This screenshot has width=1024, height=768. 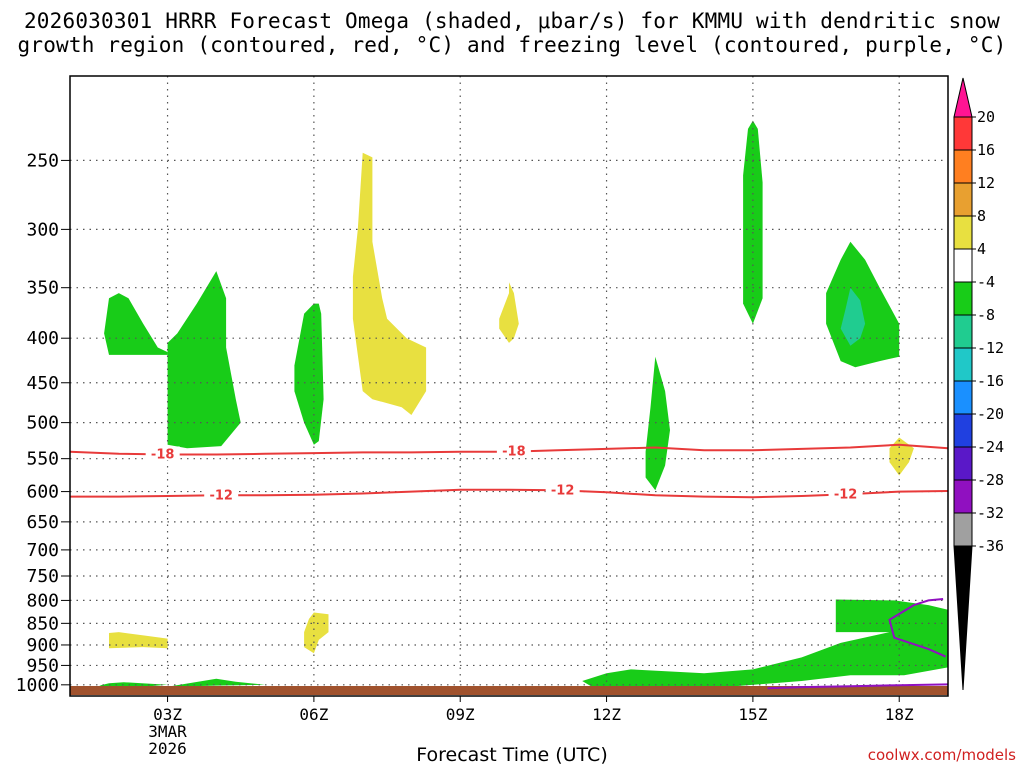 What do you see at coordinates (963, 618) in the screenshot?
I see `colorbar-arrow-bottom` at bounding box center [963, 618].